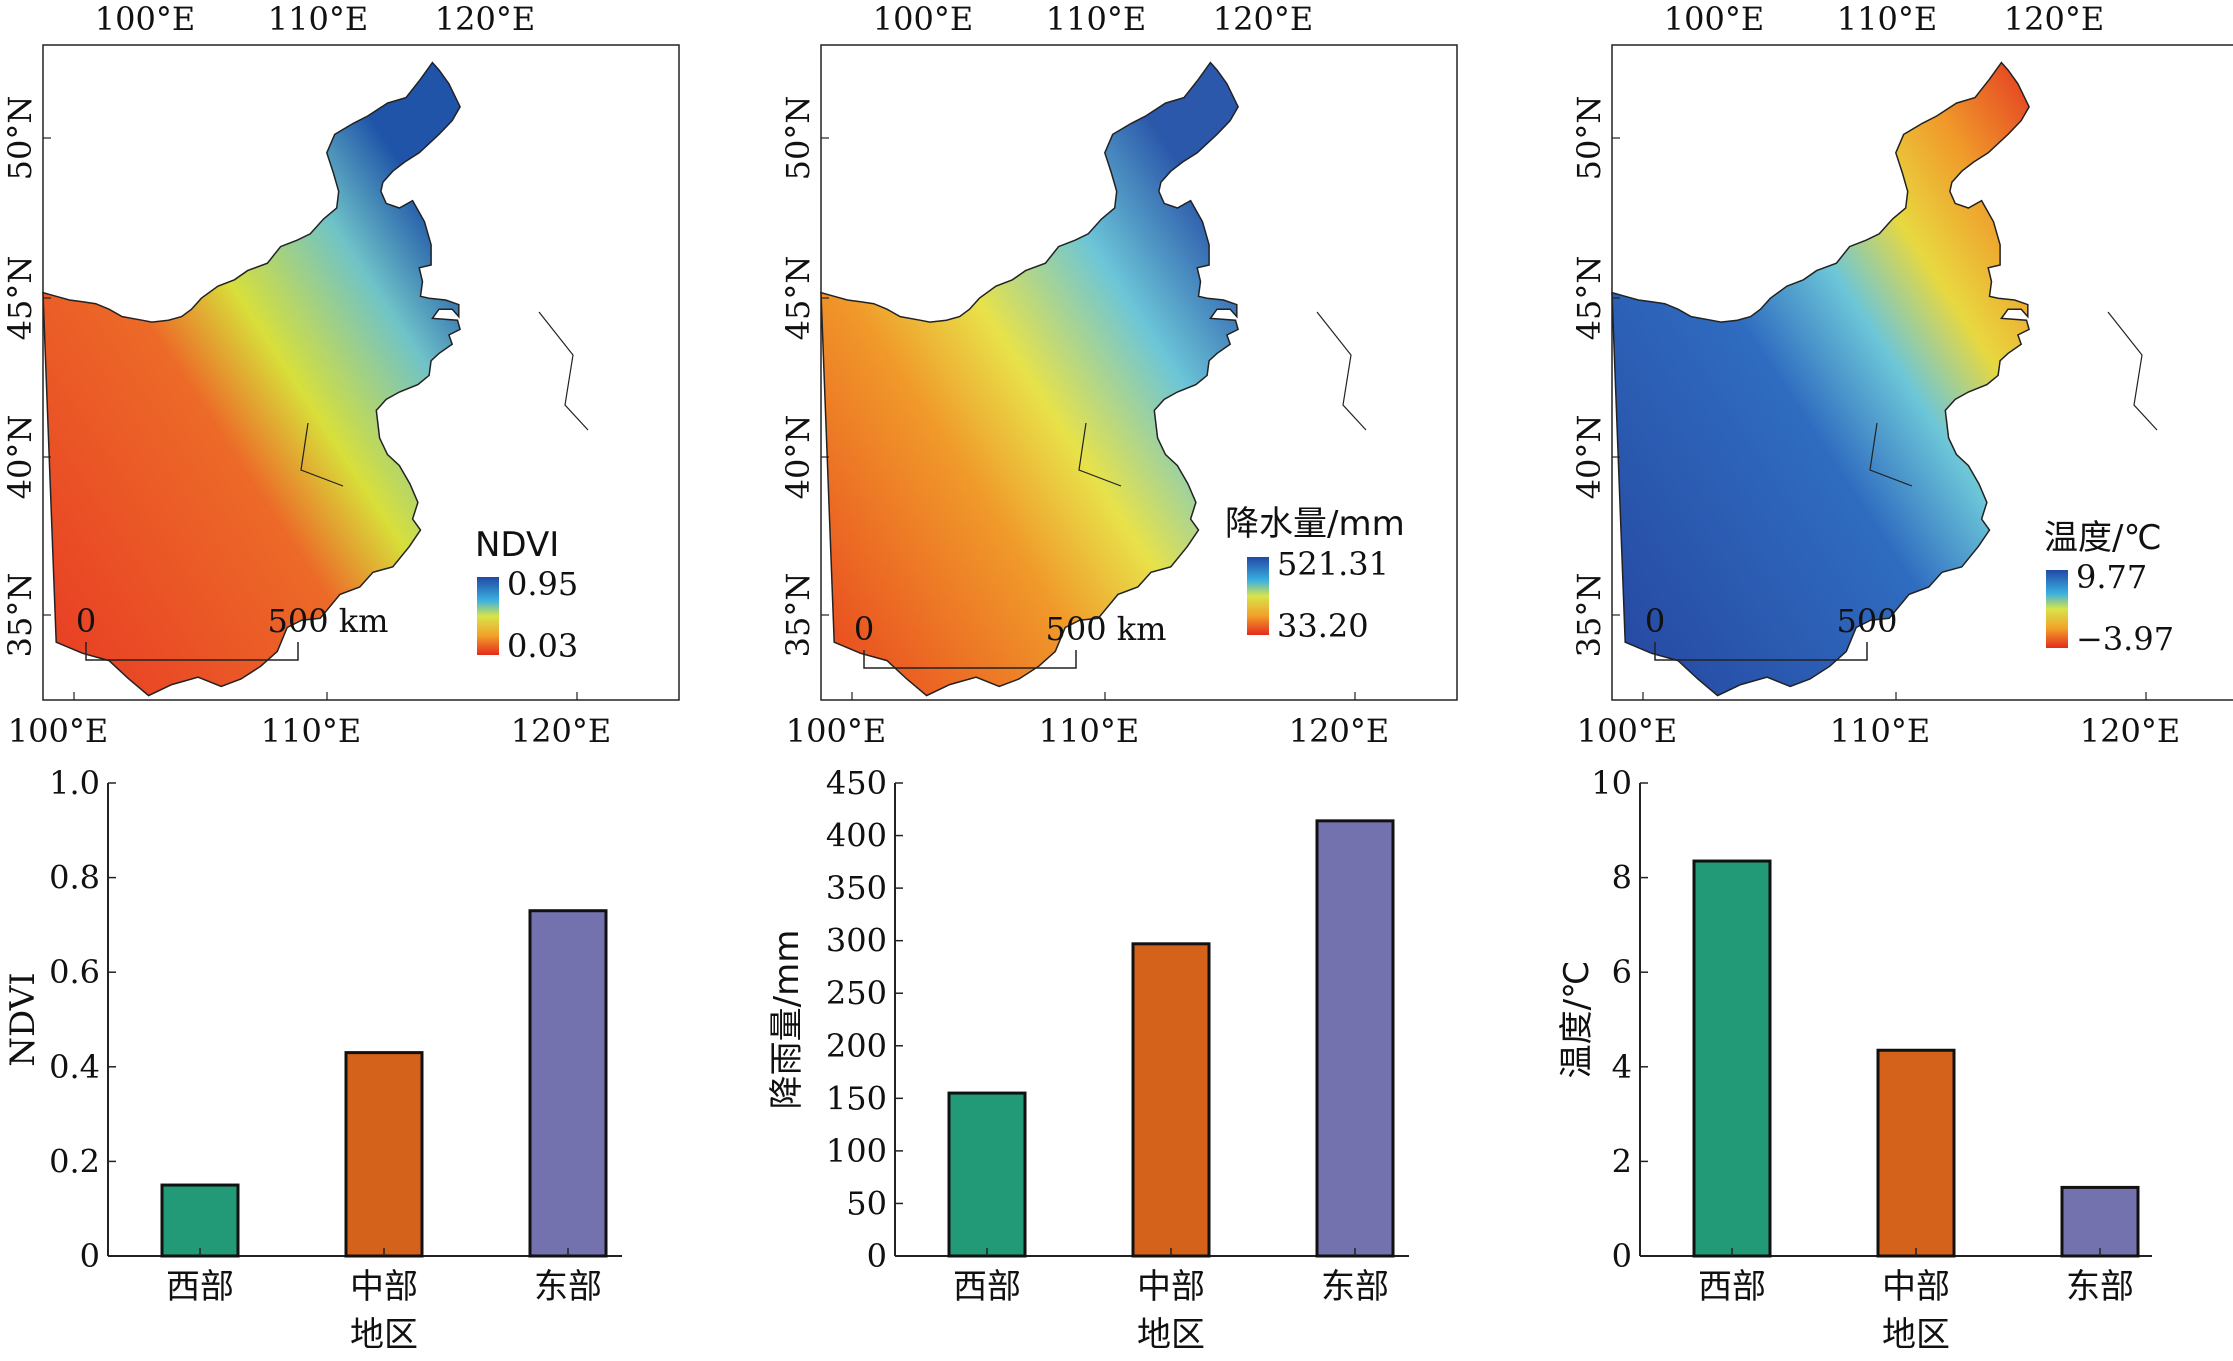  I want to click on y-tick-label: 6, so click(1622, 972).